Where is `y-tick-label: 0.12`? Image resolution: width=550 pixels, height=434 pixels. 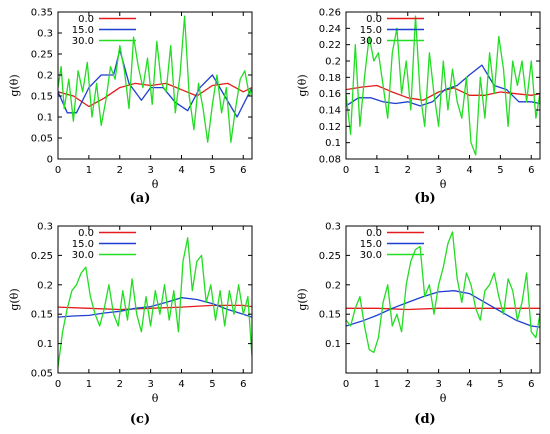
y-tick-label: 0.12 is located at coordinates (330, 127).